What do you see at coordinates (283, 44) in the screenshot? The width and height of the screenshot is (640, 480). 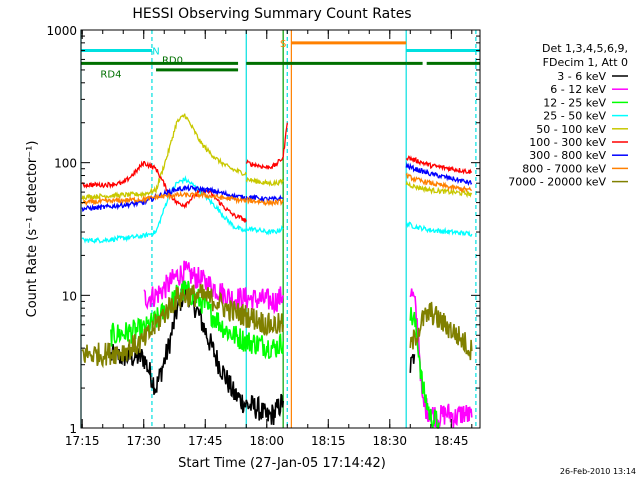 I see `annotation-s: S` at bounding box center [283, 44].